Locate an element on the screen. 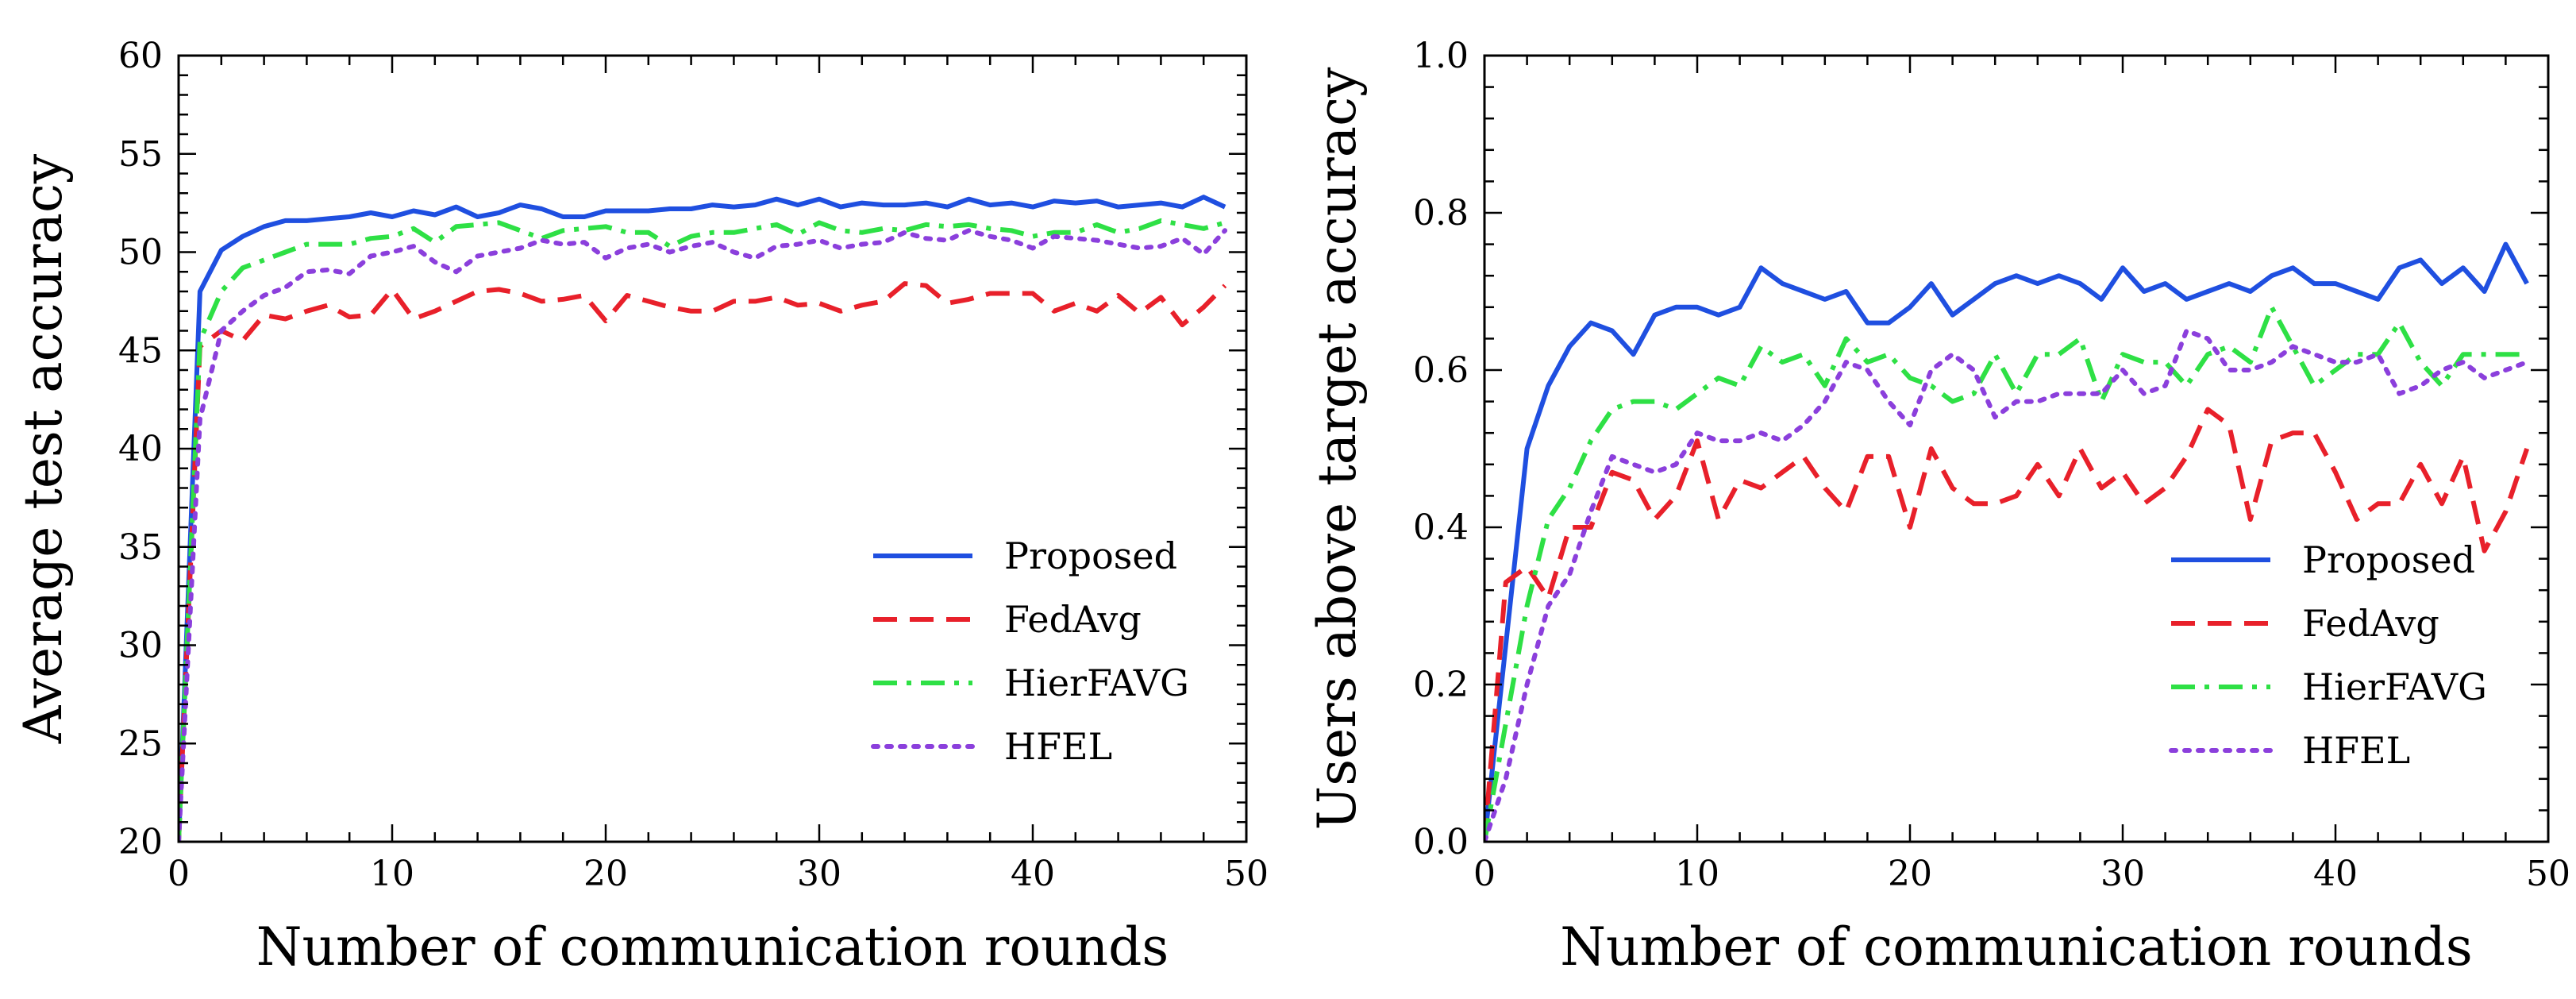  y-axis-label: Average test accuracy is located at coordinates (43, 448).